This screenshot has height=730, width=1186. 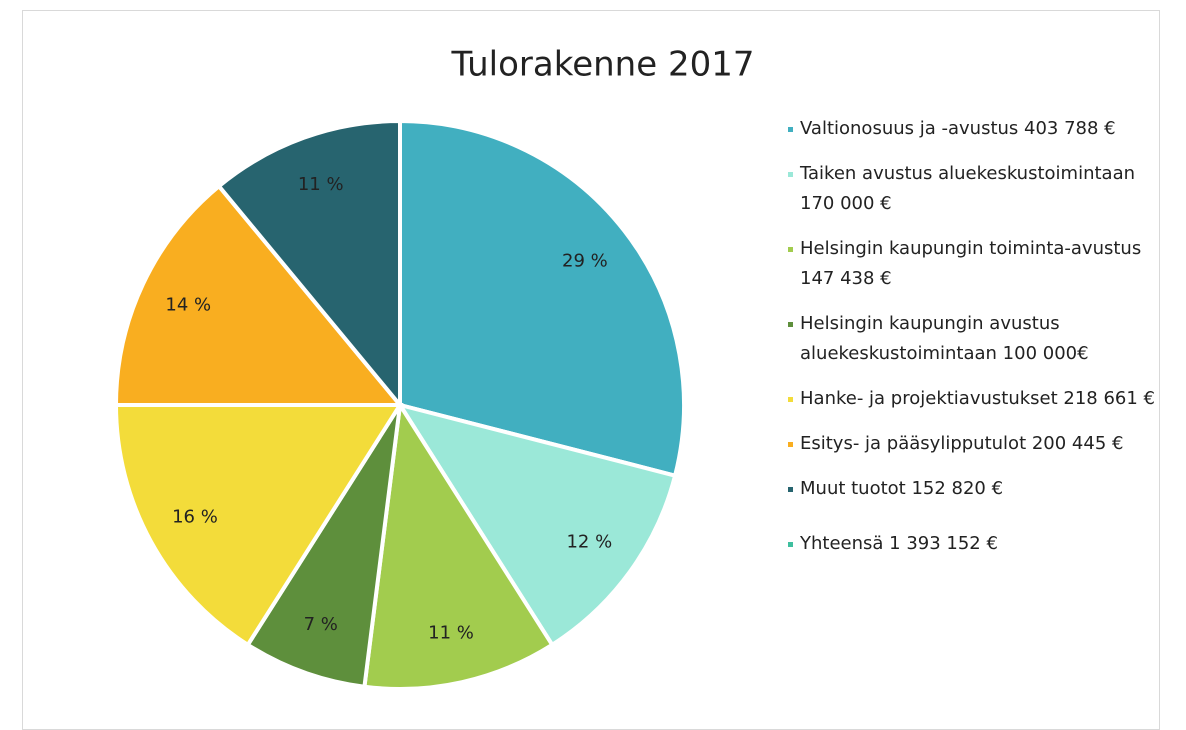 What do you see at coordinates (195, 517) in the screenshot?
I see `data-label: 16 %` at bounding box center [195, 517].